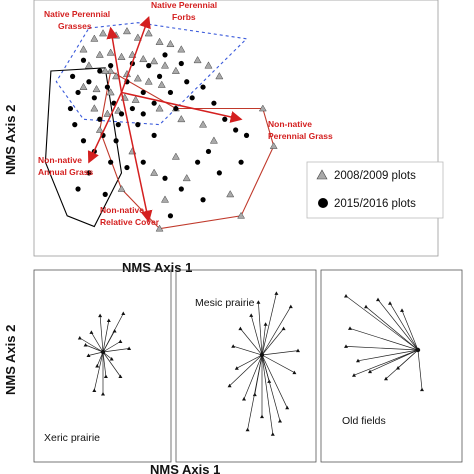 This screenshot has width=474, height=474. I want to click on legend-circle-marker, so click(323, 203).